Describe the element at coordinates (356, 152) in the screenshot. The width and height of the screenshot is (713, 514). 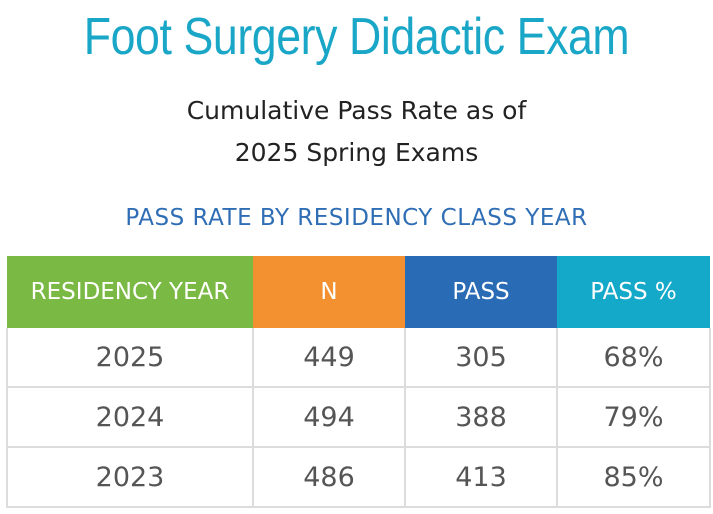
I see `subtitle-line-2: 2025 Spring Exams` at that location.